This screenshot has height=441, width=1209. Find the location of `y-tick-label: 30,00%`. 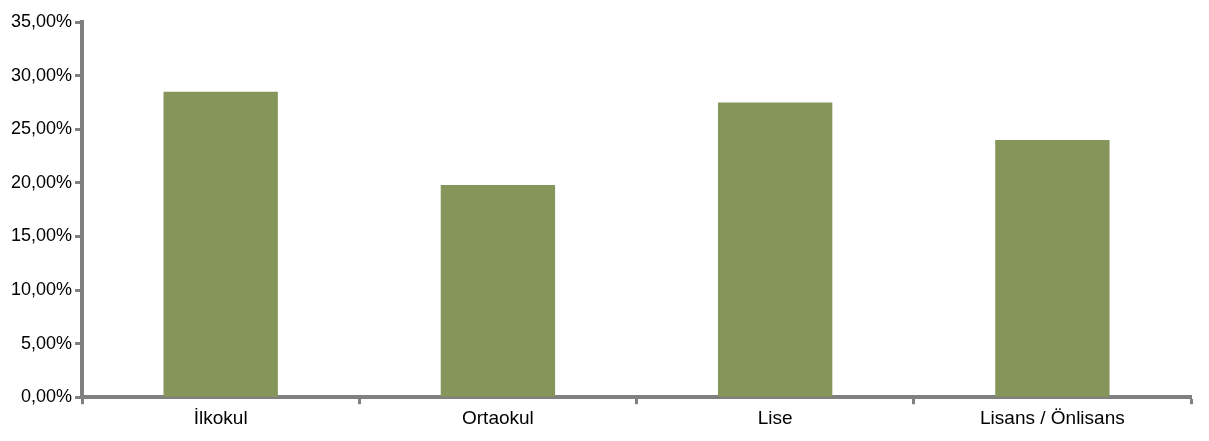

y-tick-label: 30,00% is located at coordinates (41, 74).